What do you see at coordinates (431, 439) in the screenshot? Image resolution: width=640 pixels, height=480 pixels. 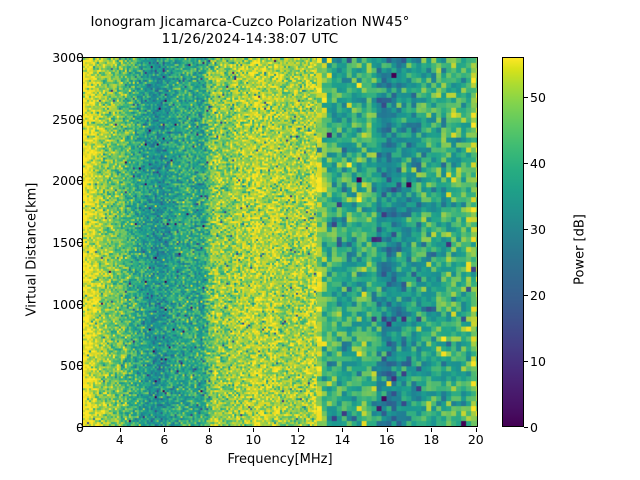 I see `x-axis-tick-label: 18` at bounding box center [431, 439].